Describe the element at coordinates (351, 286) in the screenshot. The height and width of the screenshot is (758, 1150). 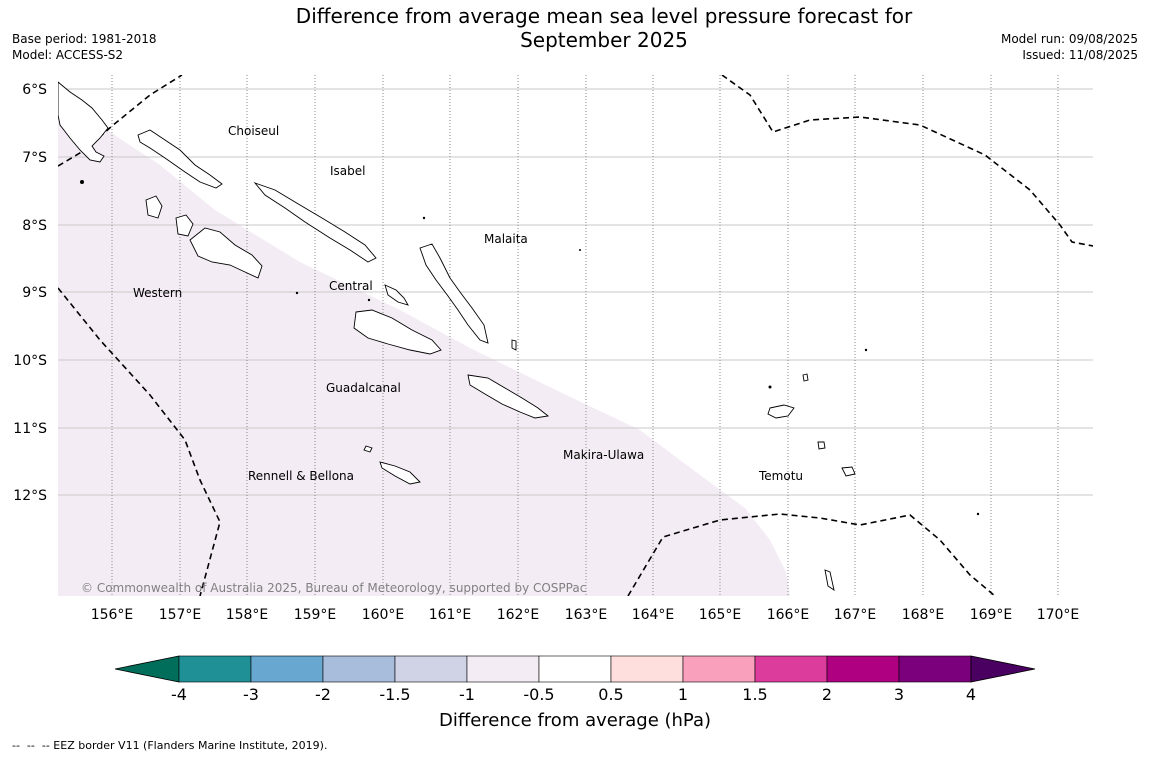
I see `label-central: Central` at that location.